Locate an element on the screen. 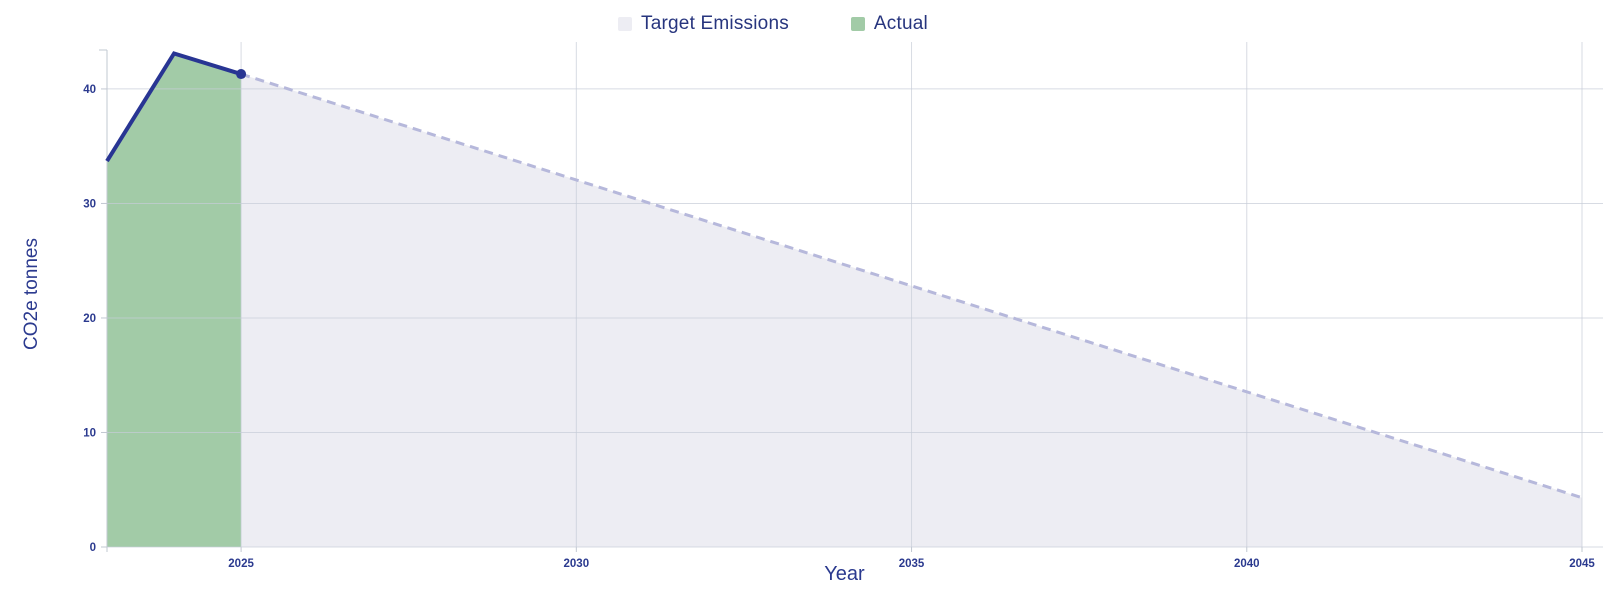 The width and height of the screenshot is (1619, 602). legend-item-actual: Actual is located at coordinates (889, 24).